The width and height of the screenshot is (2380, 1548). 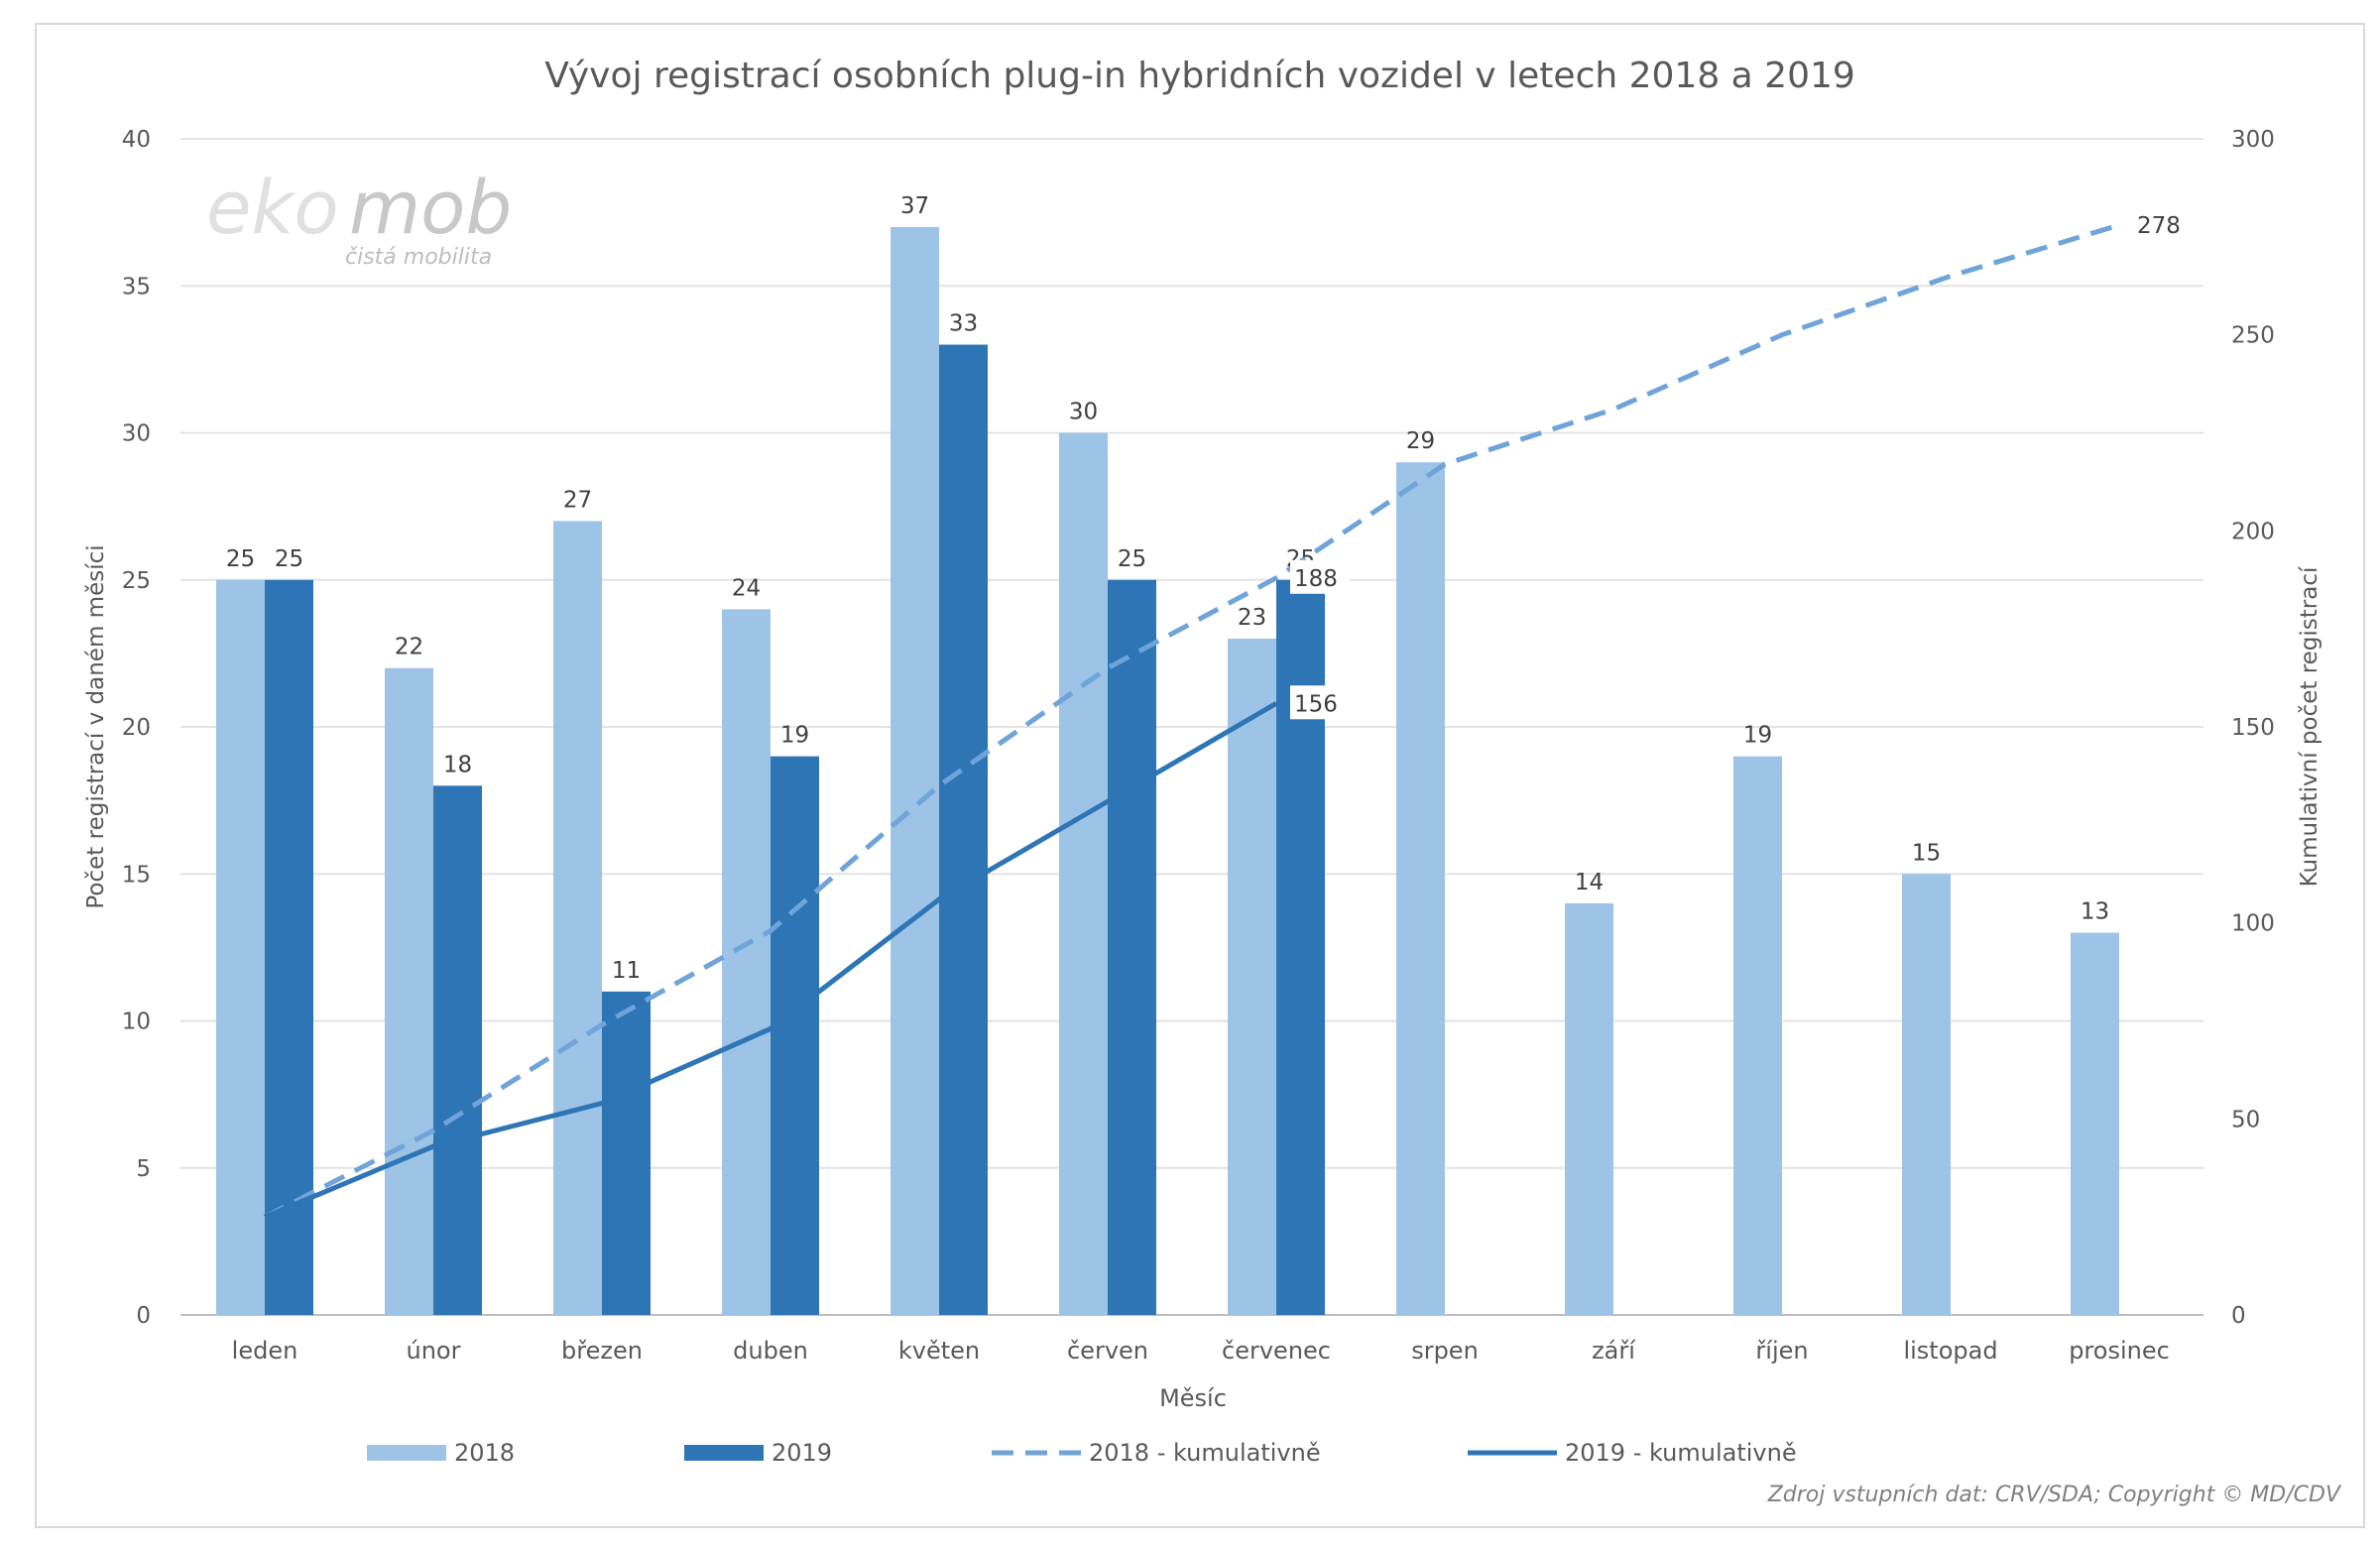 What do you see at coordinates (2253, 140) in the screenshot?
I see `y2-tick-label: 300` at bounding box center [2253, 140].